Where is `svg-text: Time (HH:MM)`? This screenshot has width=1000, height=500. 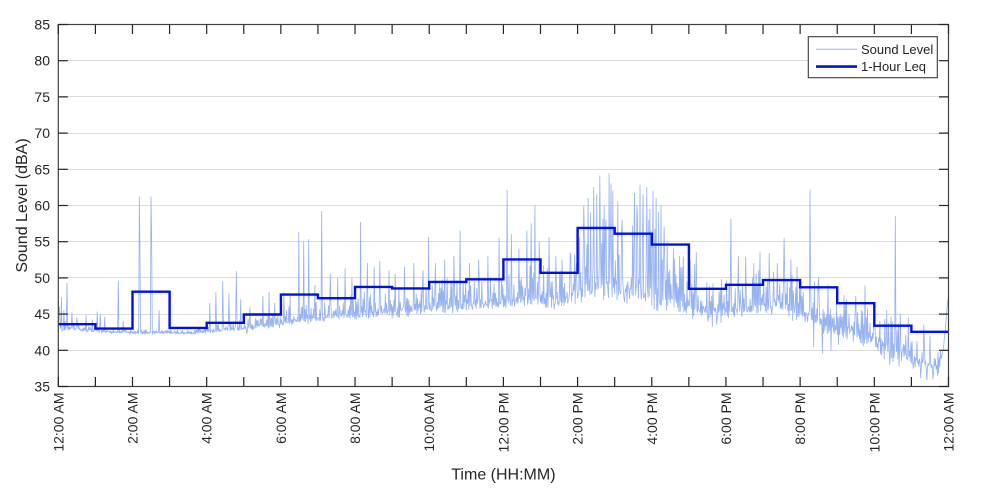 svg-text: Time (HH:MM) is located at coordinates (503, 475).